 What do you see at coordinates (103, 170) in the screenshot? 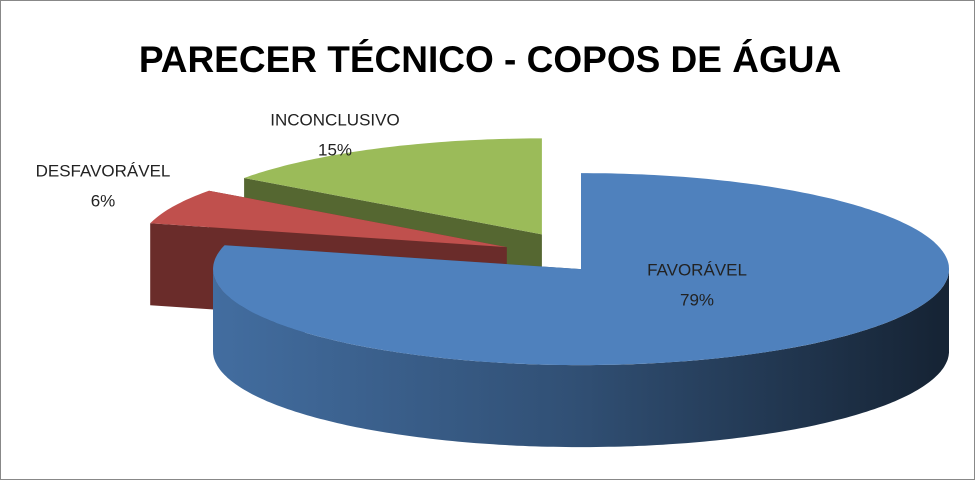
I see `data-label-category: DESFAVORÁVEL` at bounding box center [103, 170].